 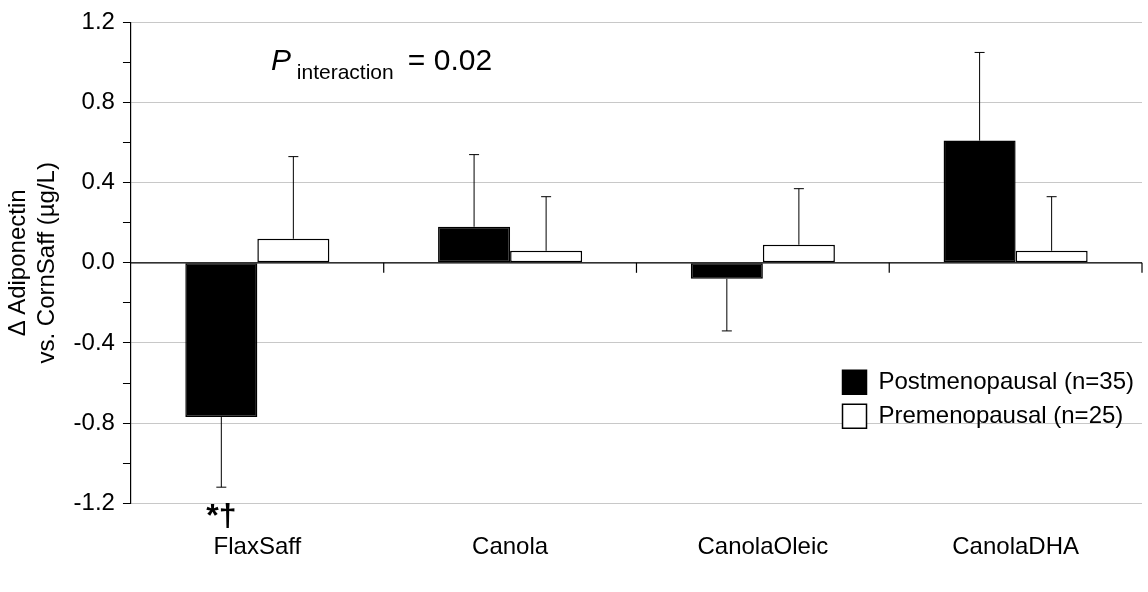 What do you see at coordinates (94, 341) in the screenshot?
I see `y-tick-label: -0.4` at bounding box center [94, 341].